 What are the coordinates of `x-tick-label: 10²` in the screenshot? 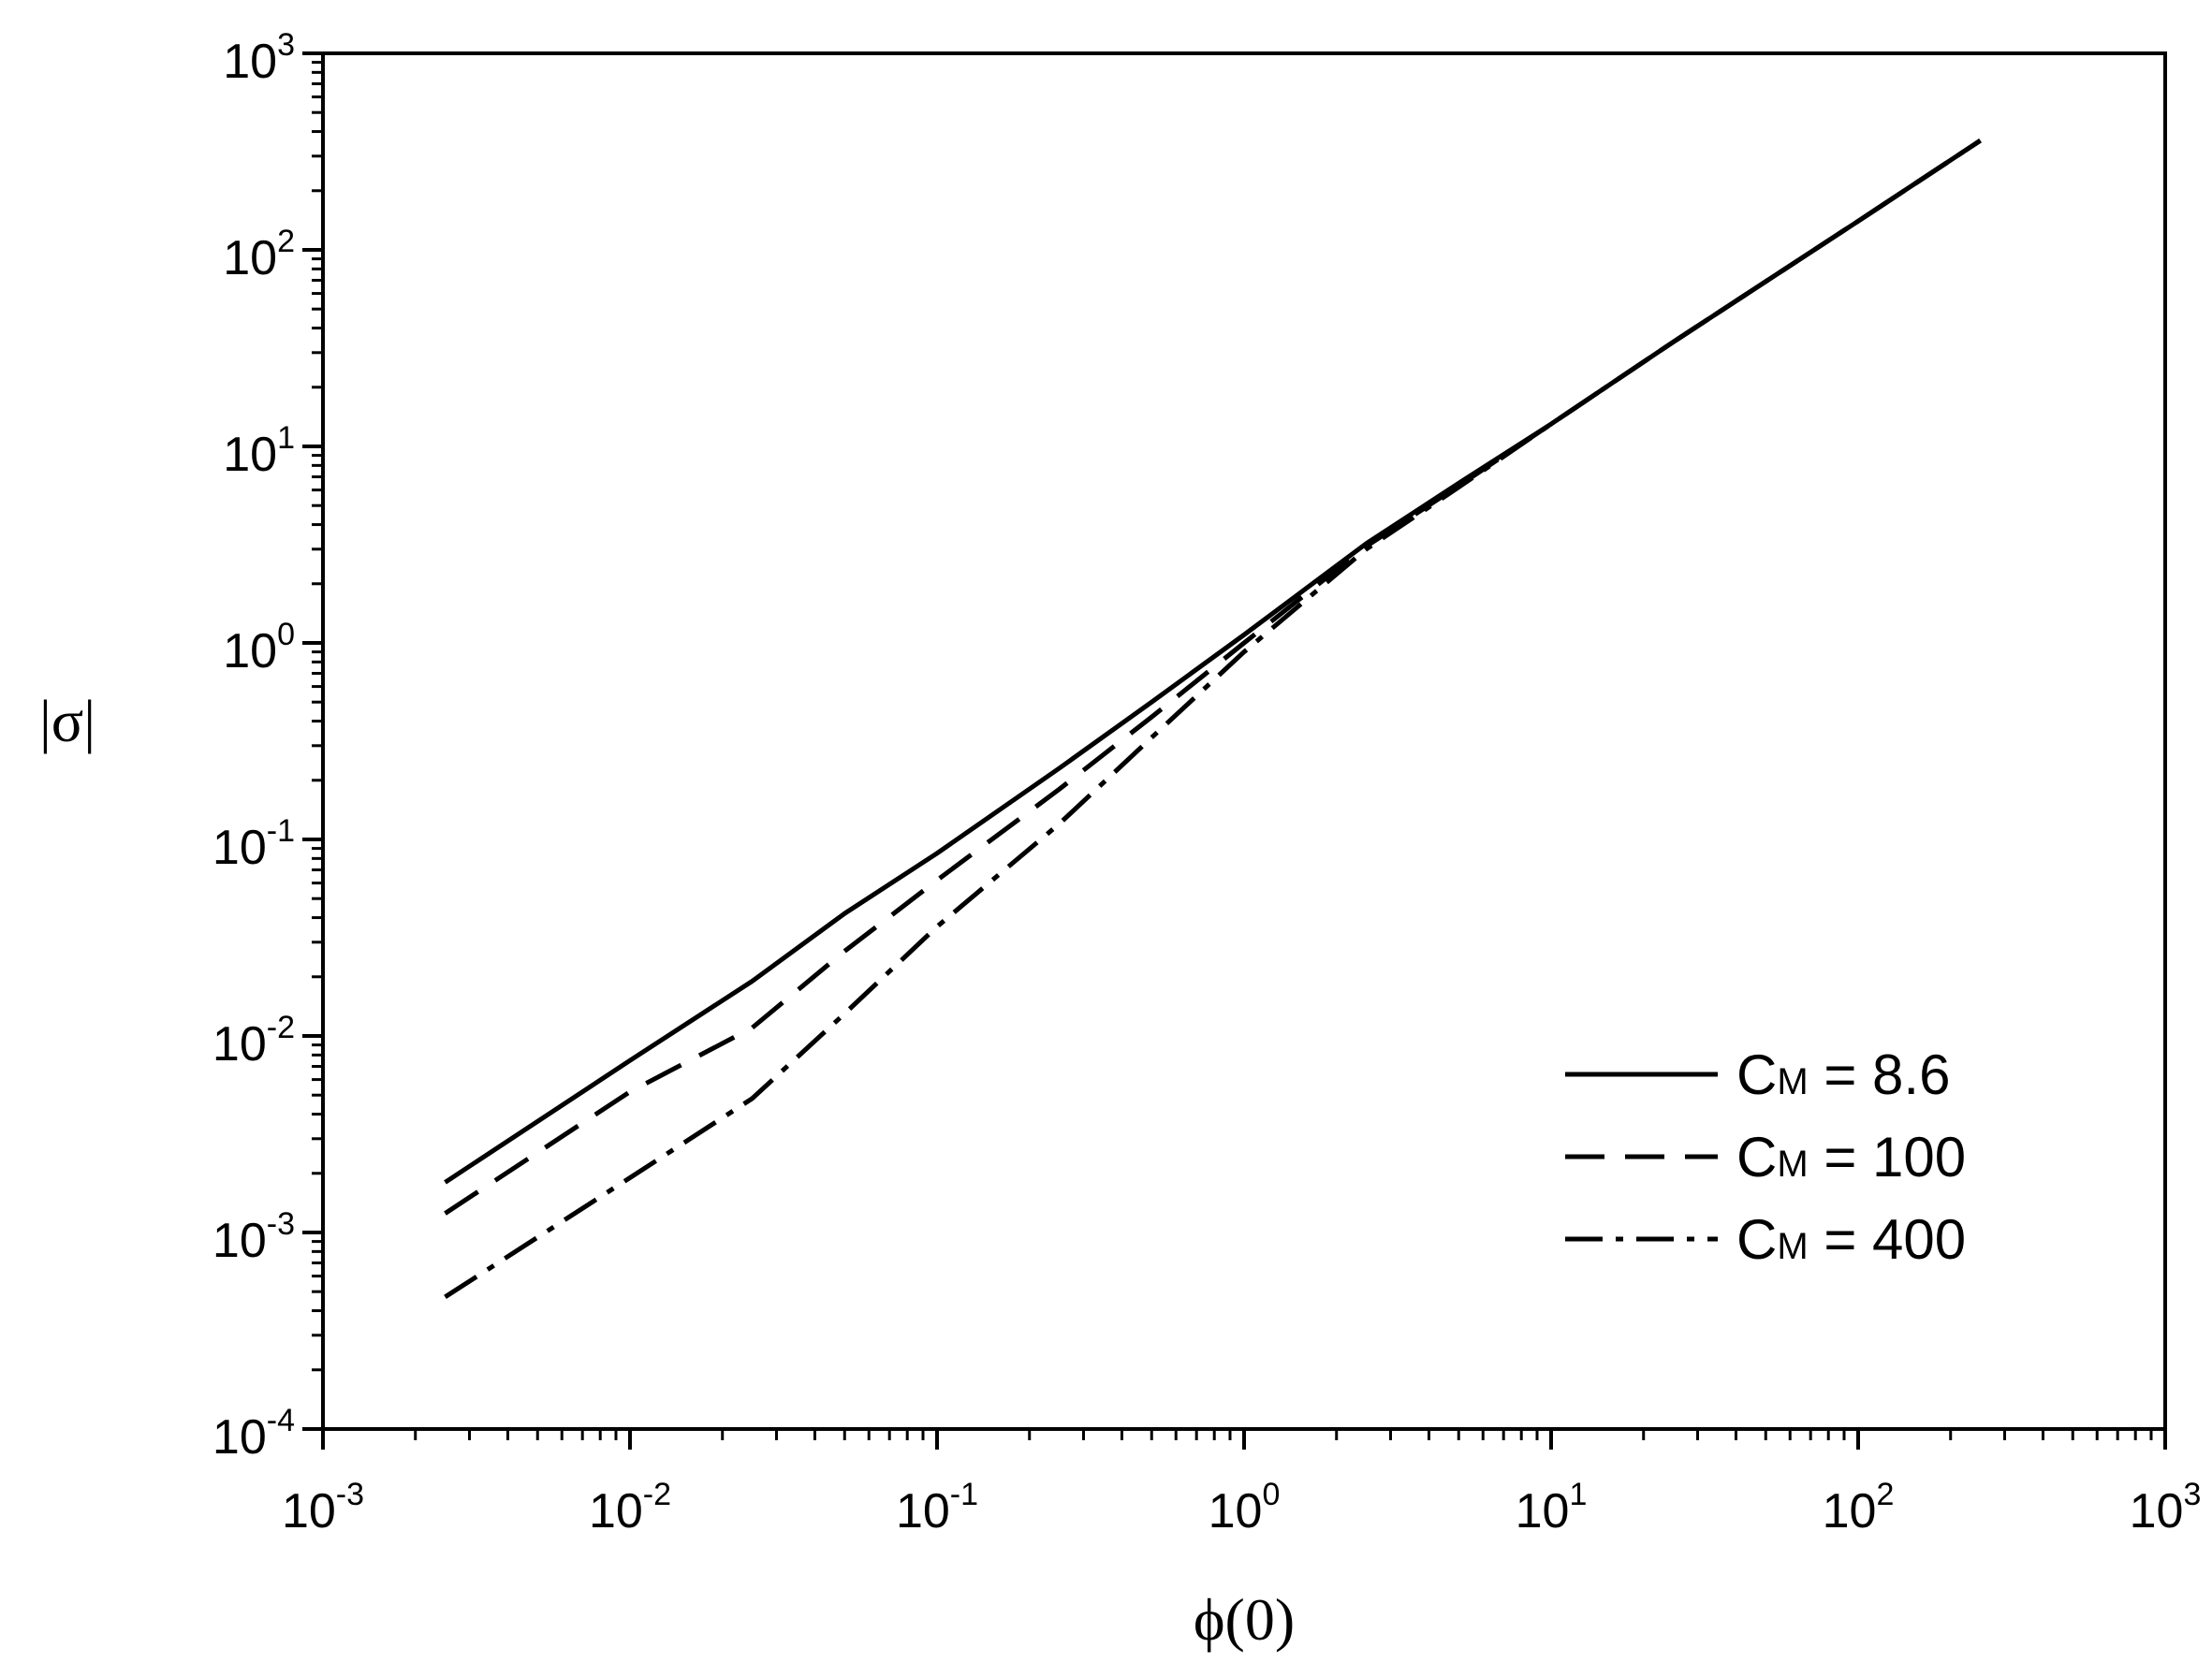 It's located at (1859, 1507).